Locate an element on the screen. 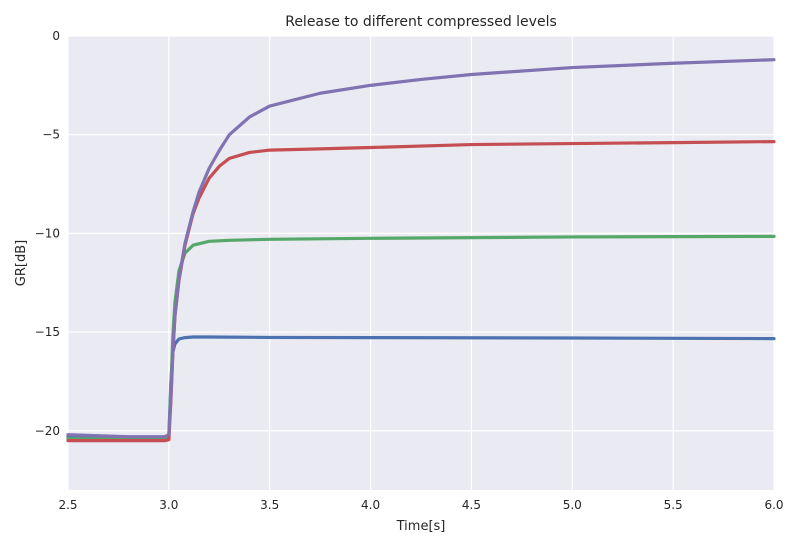  x-tick-label: 5.5 is located at coordinates (673, 505).